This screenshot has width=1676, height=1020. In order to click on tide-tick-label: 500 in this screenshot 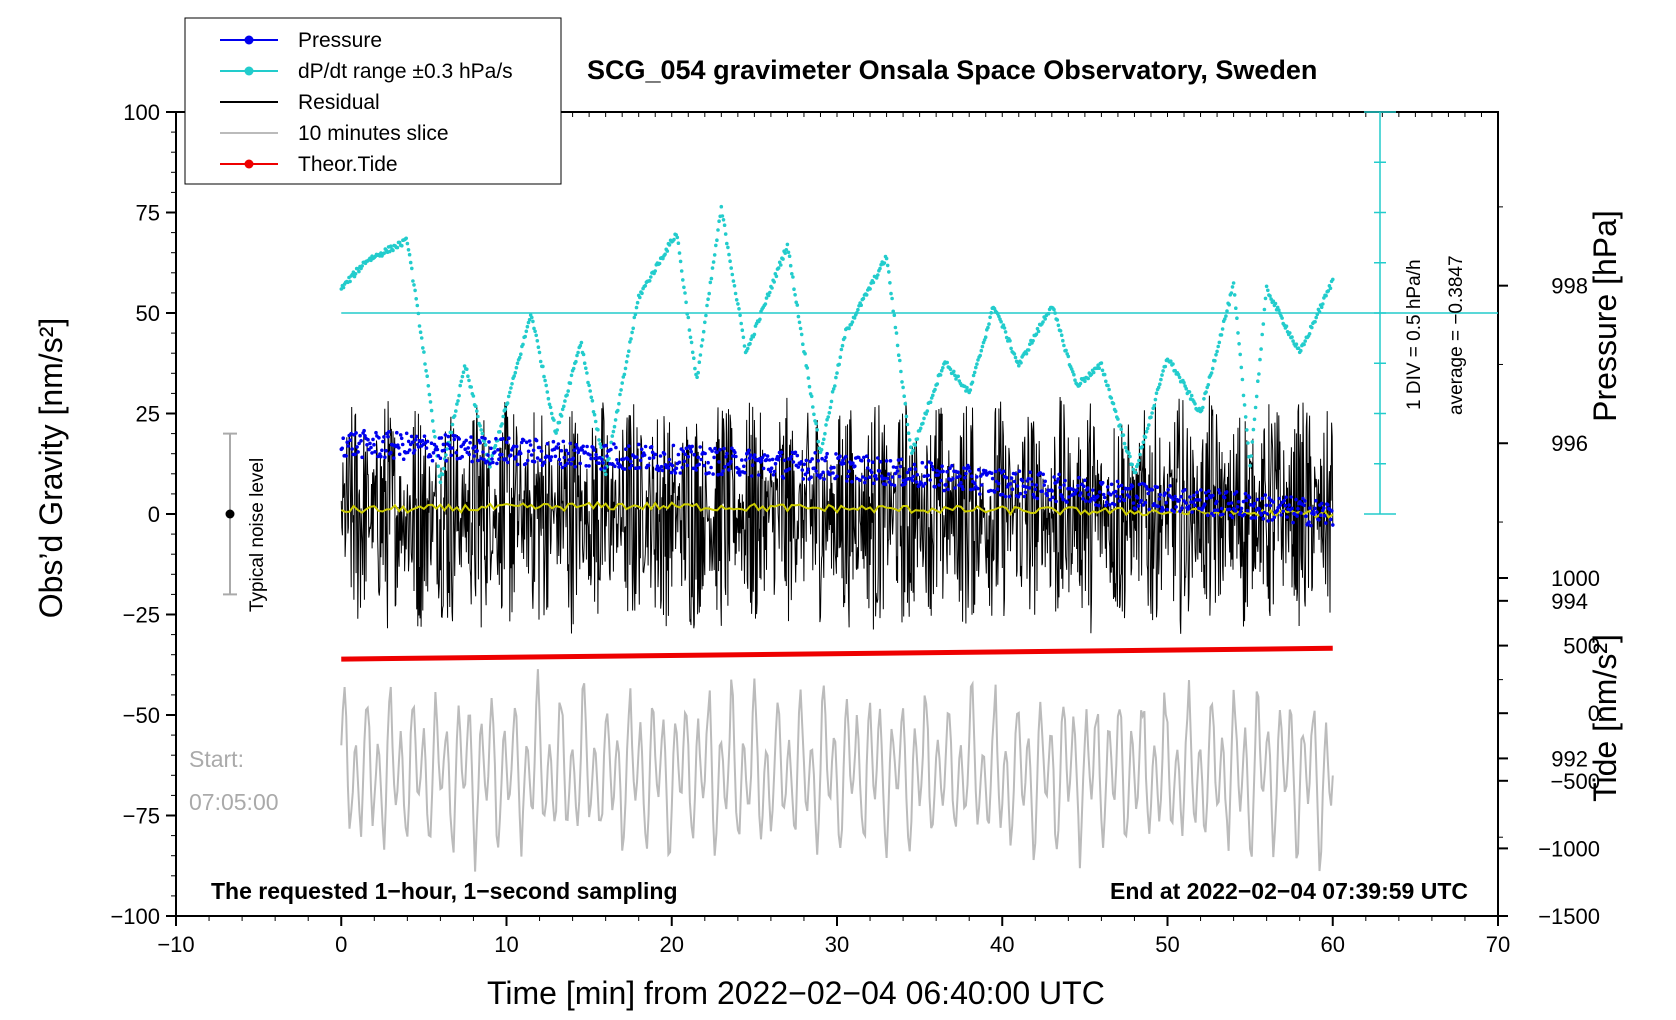, I will do `click(1581, 646)`.